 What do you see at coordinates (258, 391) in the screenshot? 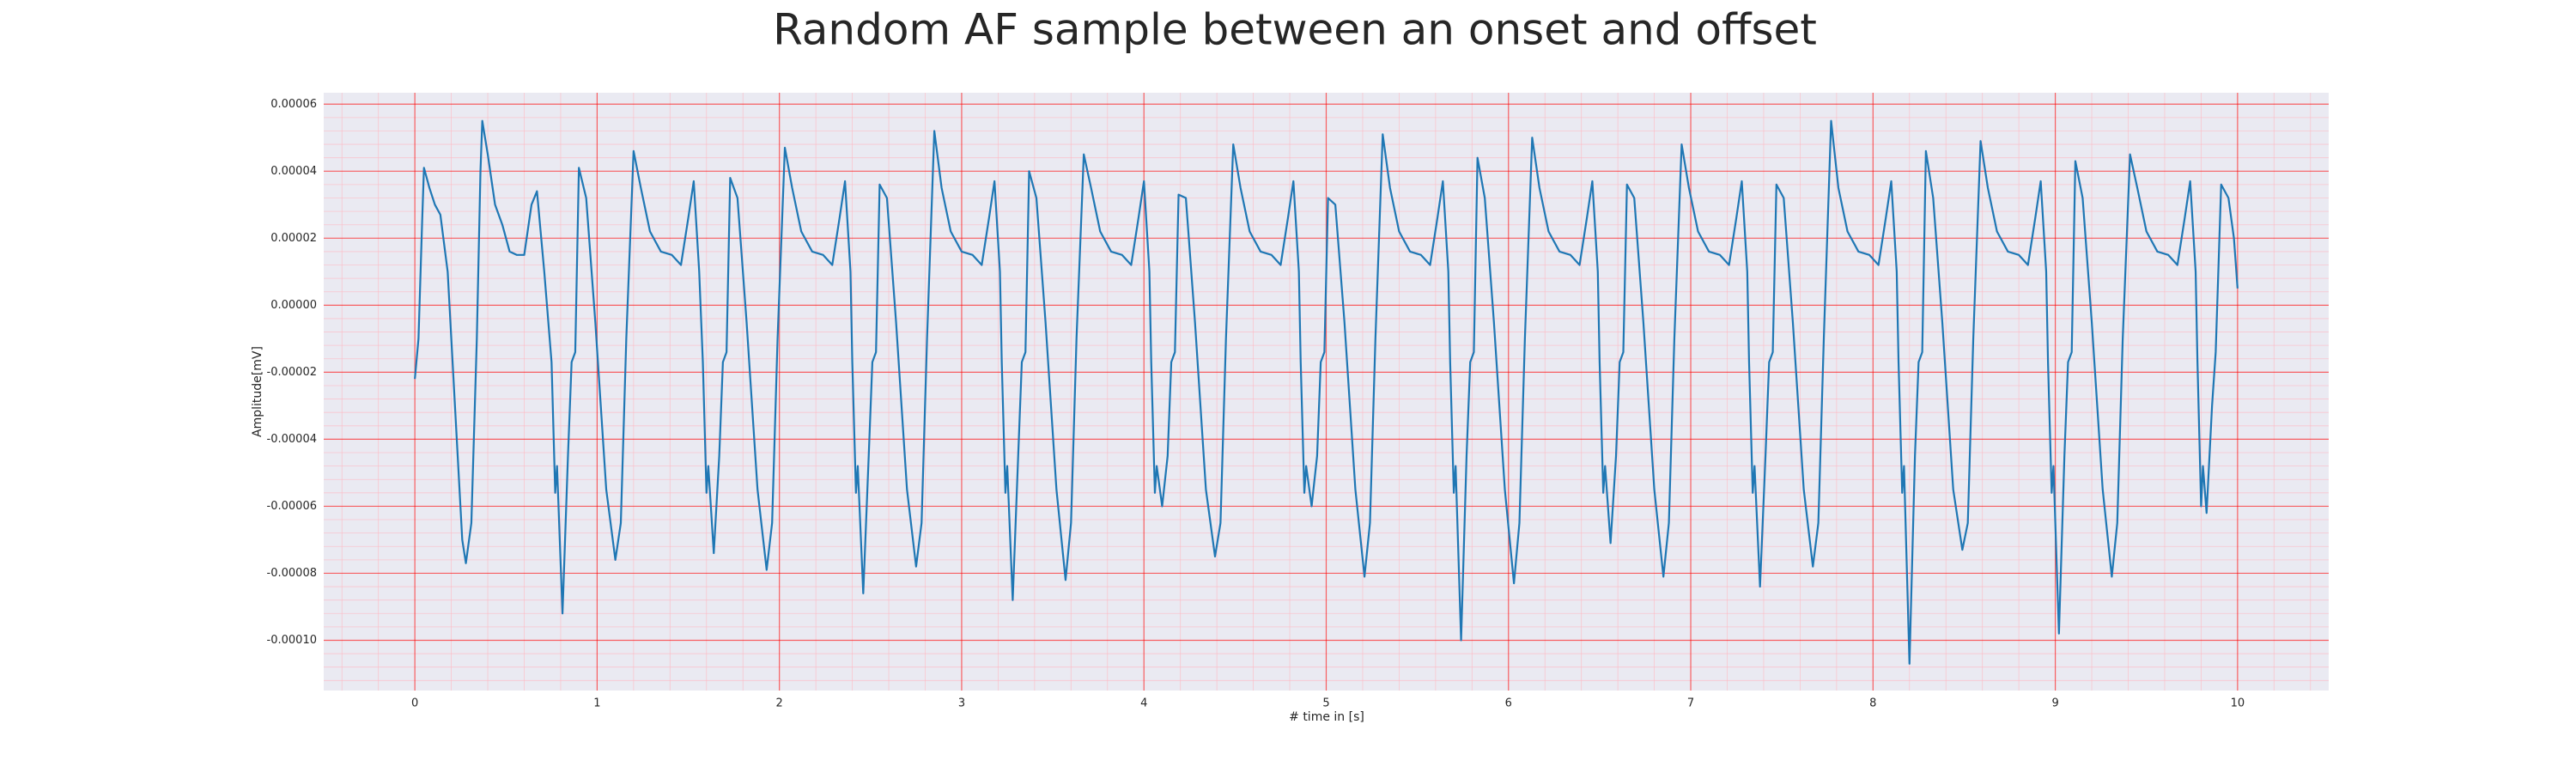
I see `y-axis-label: Amplitude[mV]` at bounding box center [258, 391].